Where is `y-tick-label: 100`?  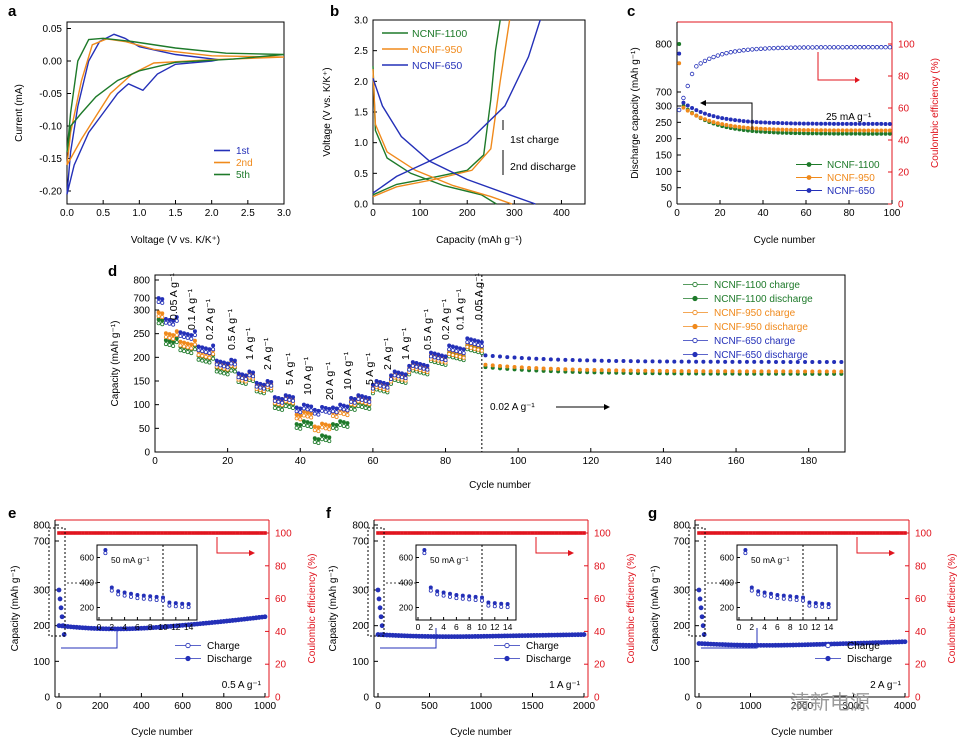
y-tick-label: 100 is located at coordinates (923, 534).